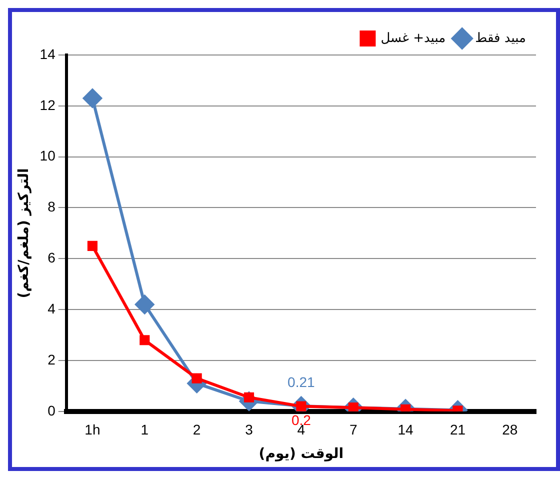  What do you see at coordinates (249, 430) in the screenshot?
I see `x-tick-label: 3` at bounding box center [249, 430].